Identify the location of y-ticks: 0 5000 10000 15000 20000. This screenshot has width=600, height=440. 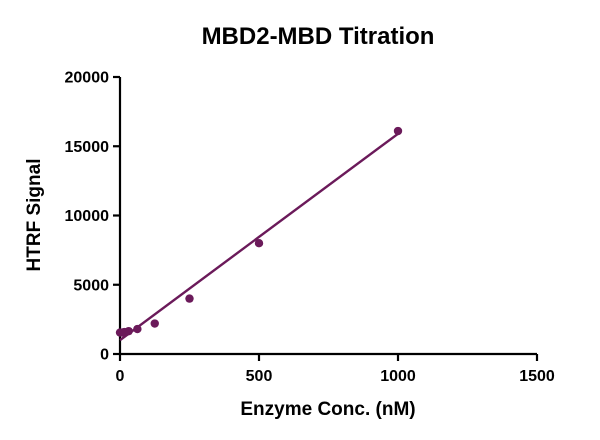
(92, 217).